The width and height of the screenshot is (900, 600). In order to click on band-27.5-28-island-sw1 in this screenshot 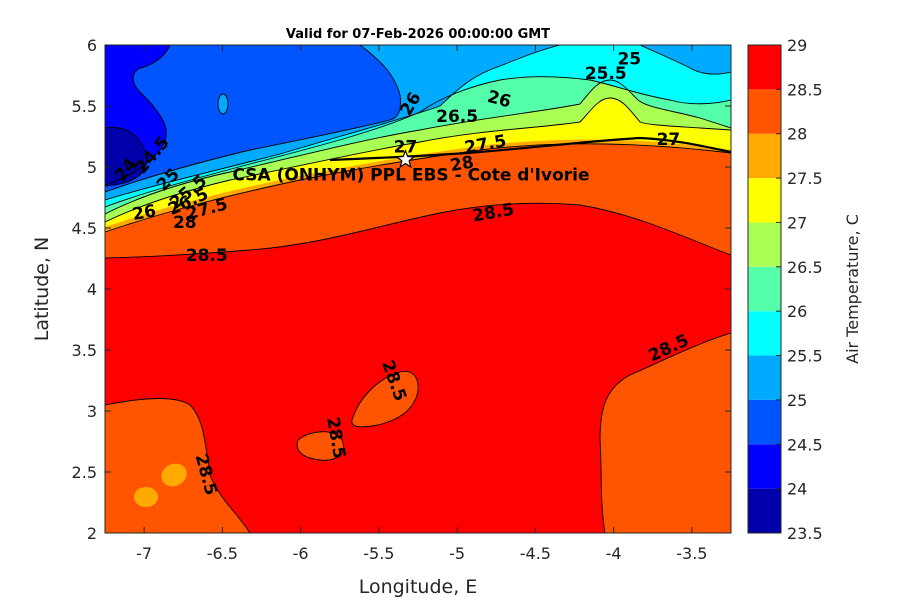, I will do `click(146, 497)`.